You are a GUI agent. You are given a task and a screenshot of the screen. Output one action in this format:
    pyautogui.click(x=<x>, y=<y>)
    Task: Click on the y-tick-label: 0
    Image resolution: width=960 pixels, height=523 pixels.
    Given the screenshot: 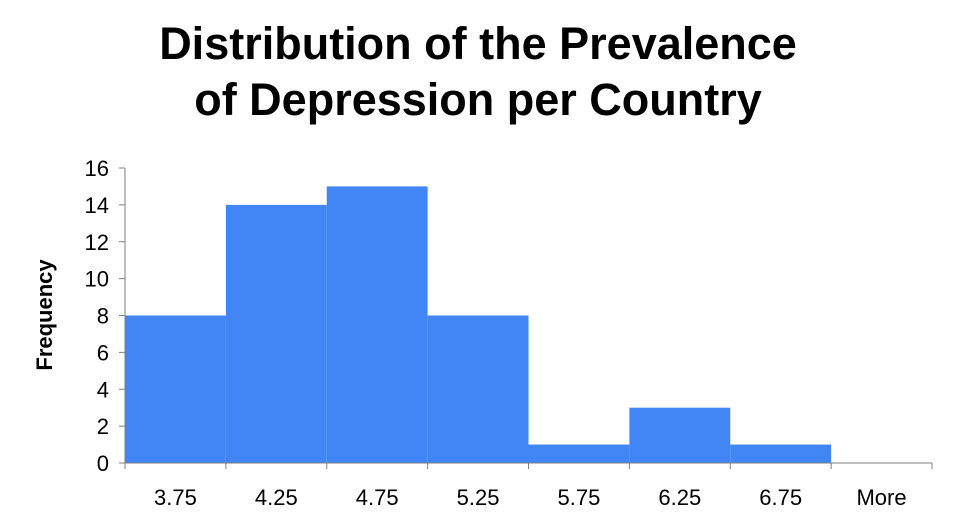 What is the action you would take?
    pyautogui.click(x=103, y=463)
    